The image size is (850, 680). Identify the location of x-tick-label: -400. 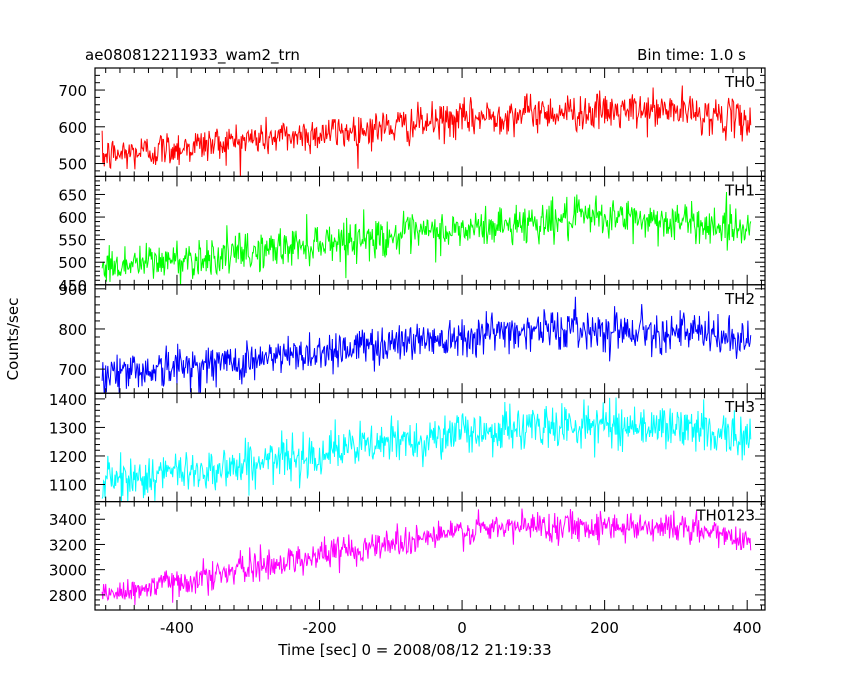
(177, 628).